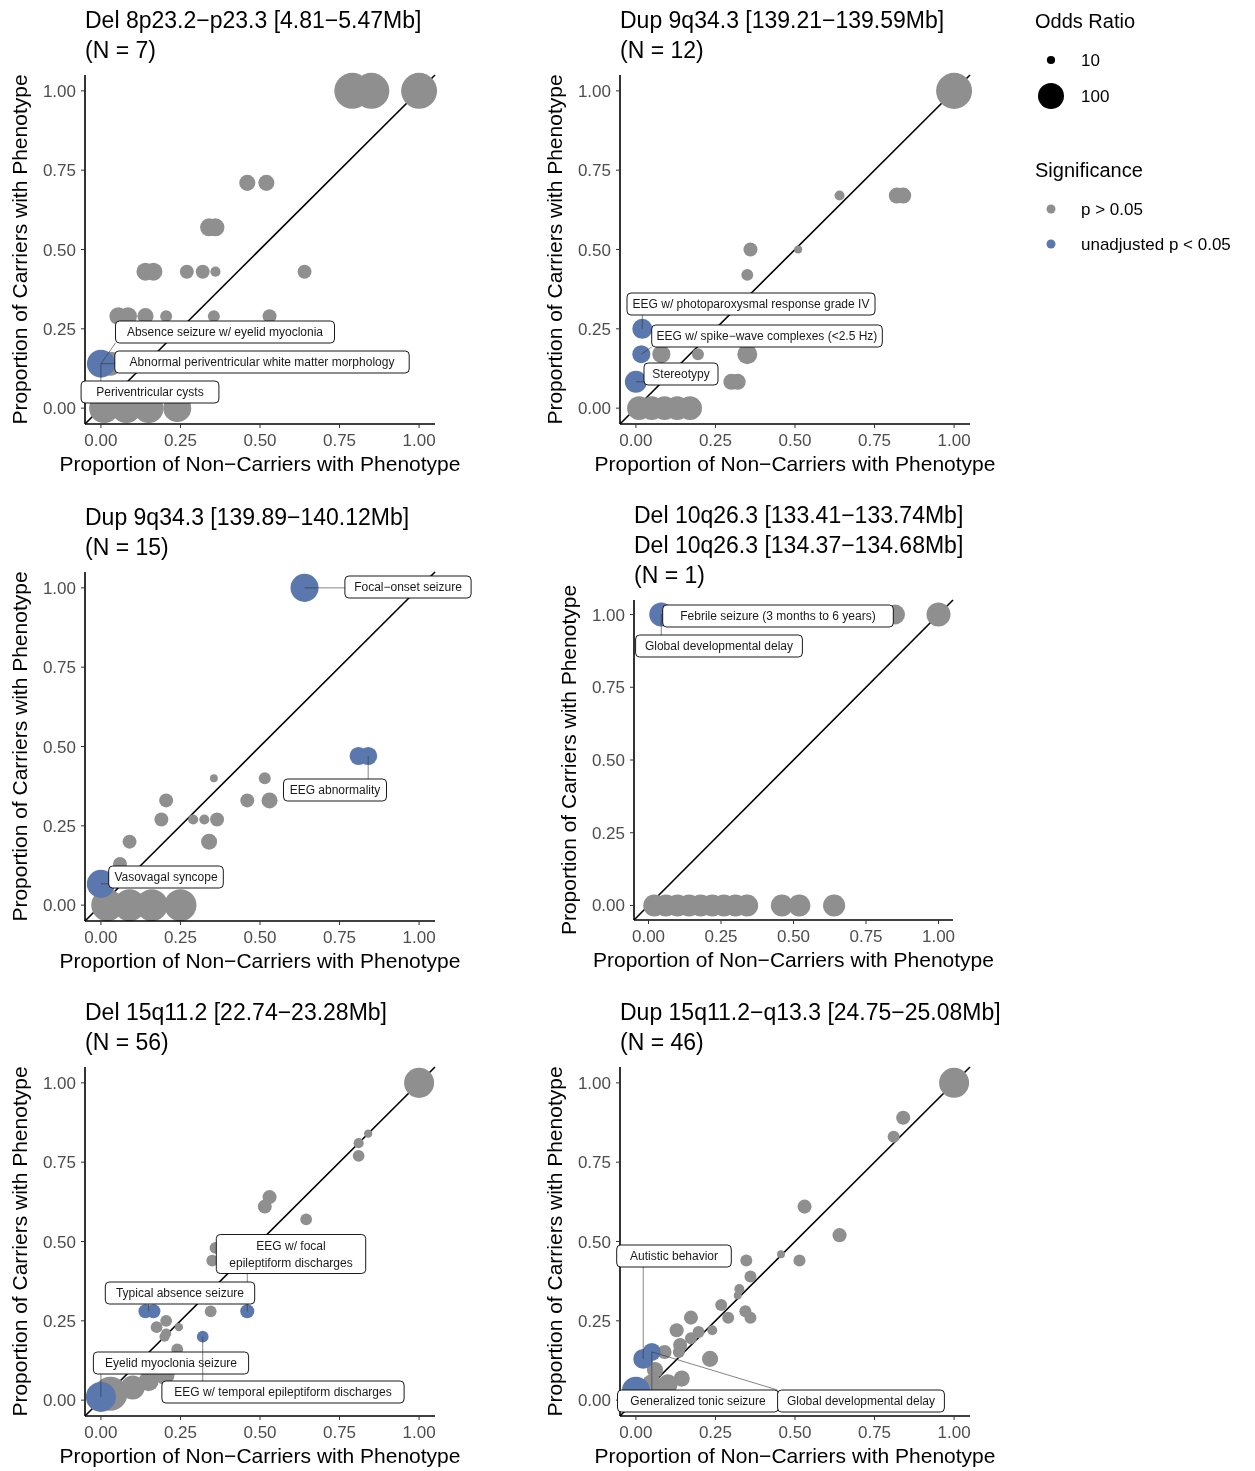 This screenshot has width=1255, height=1471. I want to click on annotation: Abnormal periventricular white matter morphology, so click(262, 362).